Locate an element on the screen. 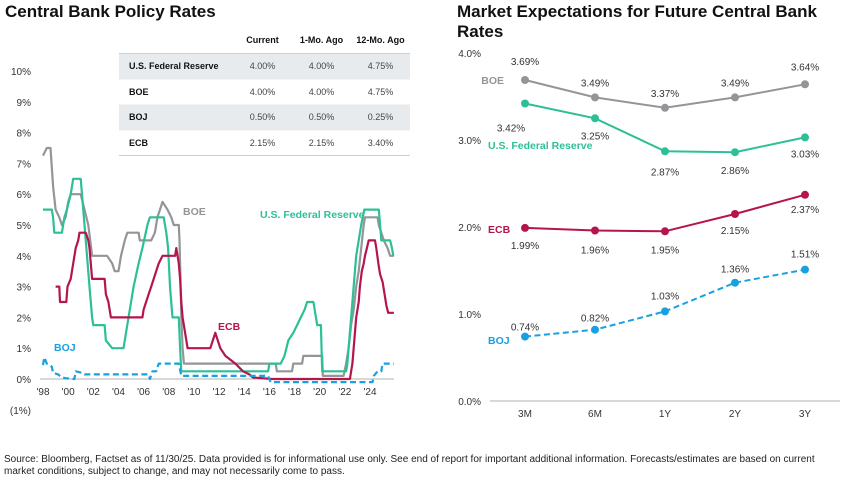 The height and width of the screenshot is (480, 850). x-tick-label: 2Y is located at coordinates (735, 414).